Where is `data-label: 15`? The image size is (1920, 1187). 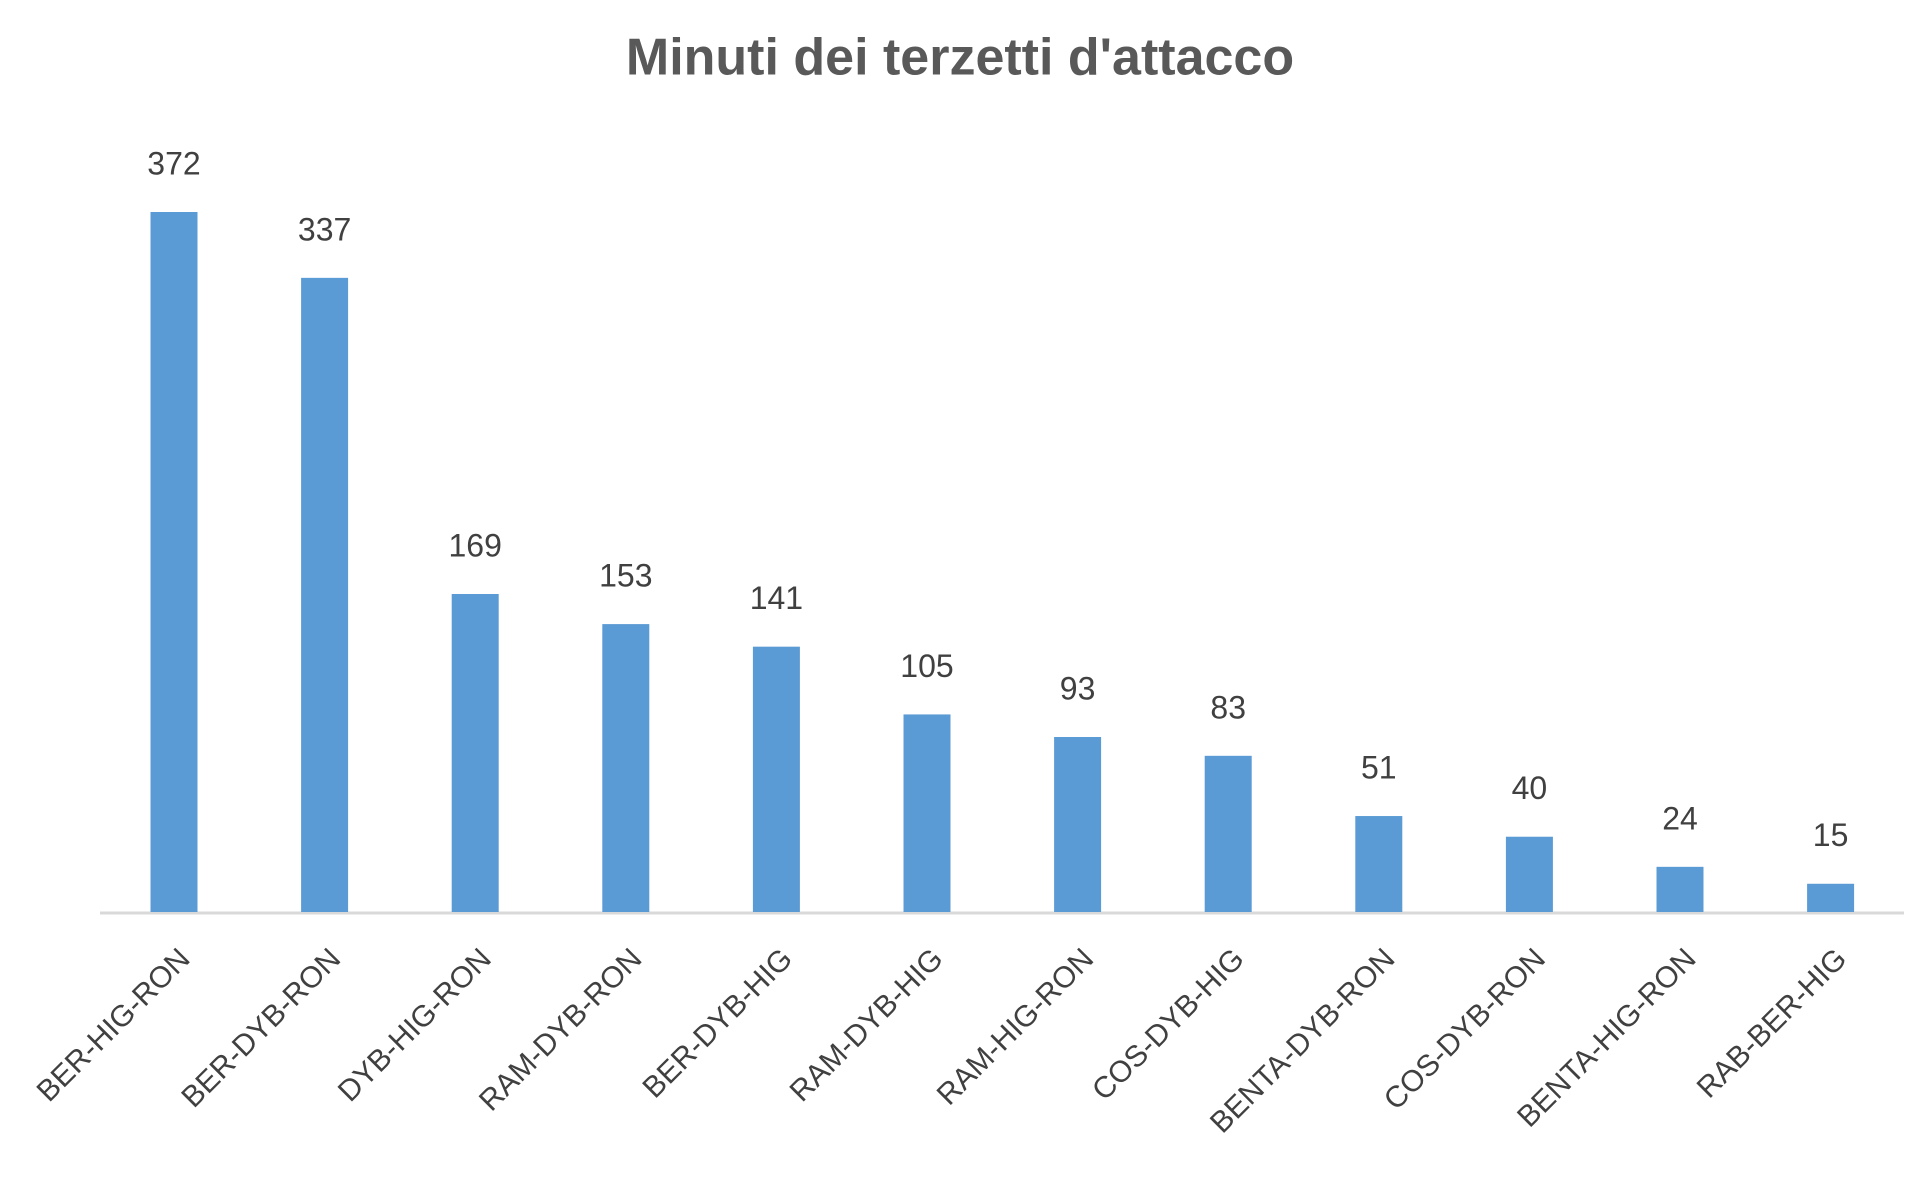
data-label: 15 is located at coordinates (1831, 835).